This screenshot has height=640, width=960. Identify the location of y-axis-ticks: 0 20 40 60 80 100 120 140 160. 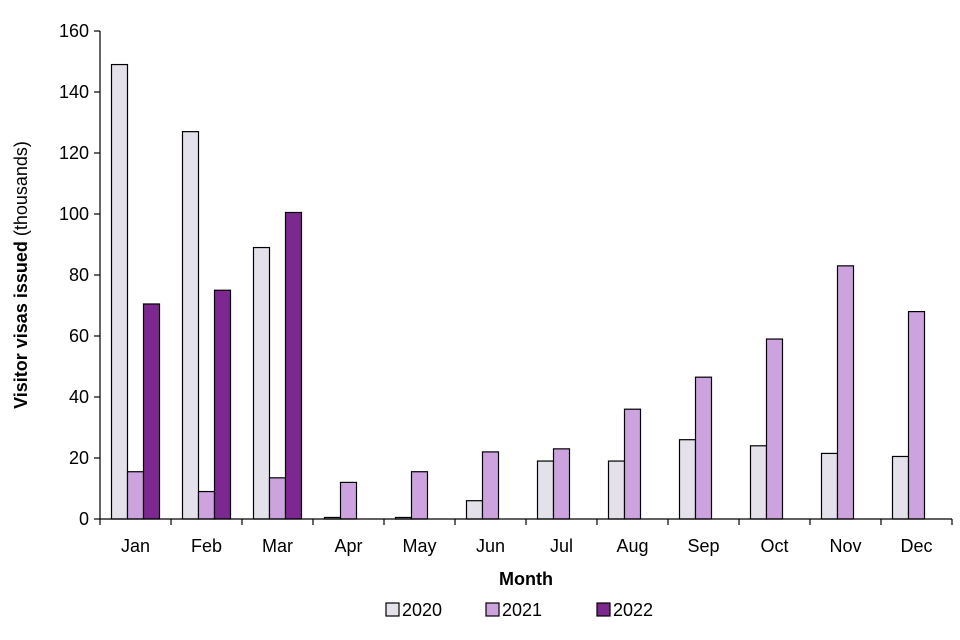
(79, 275).